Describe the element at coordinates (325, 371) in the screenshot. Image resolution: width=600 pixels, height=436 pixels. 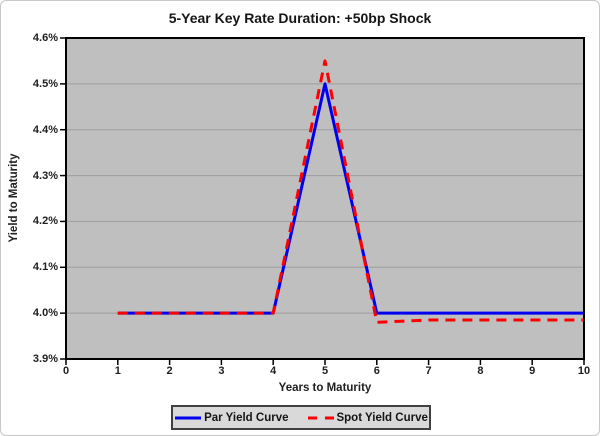
I see `x-tick-label: 5` at that location.